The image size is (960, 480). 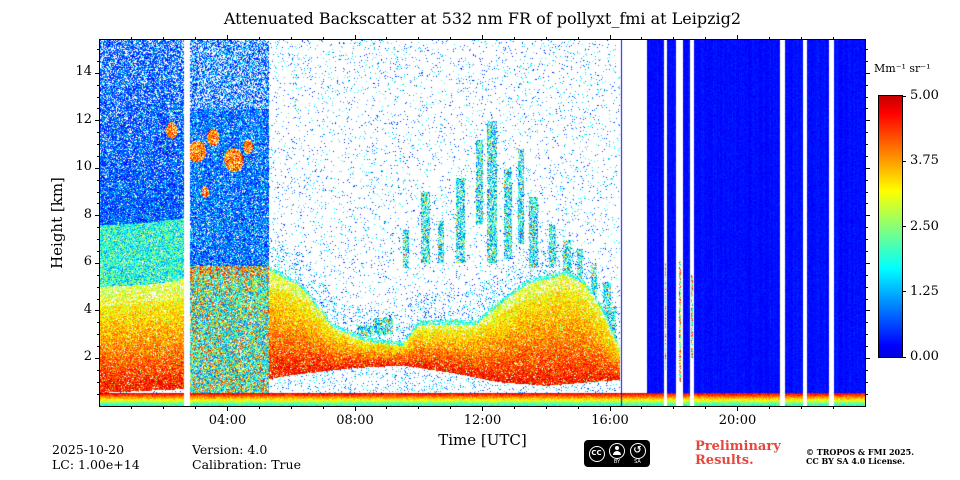 I want to click on cc-icon: CC, so click(x=596, y=453).